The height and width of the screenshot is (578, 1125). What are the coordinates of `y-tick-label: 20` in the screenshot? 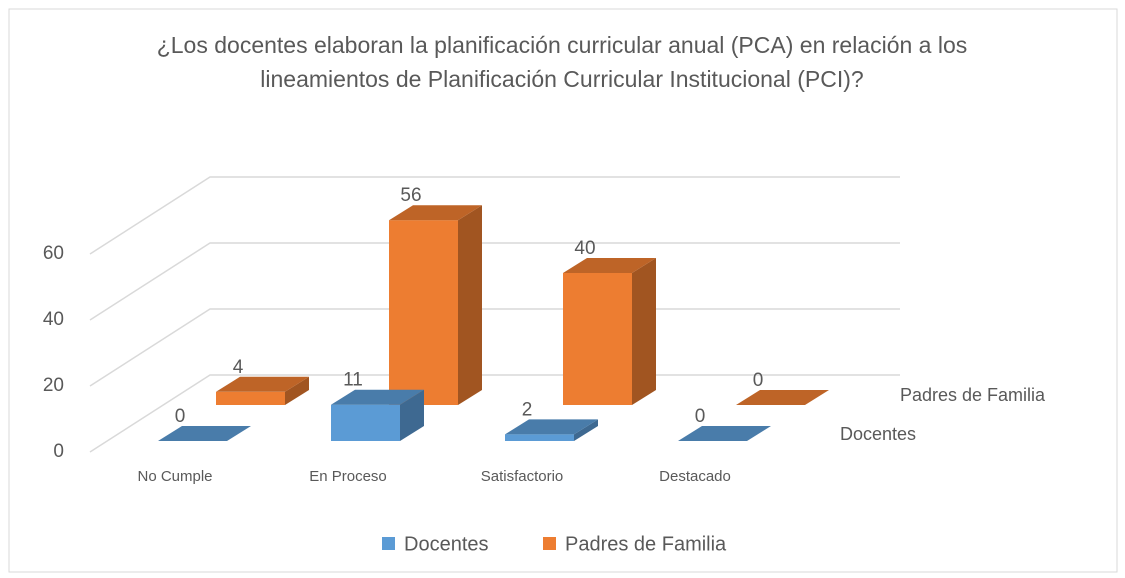 It's located at (53, 385).